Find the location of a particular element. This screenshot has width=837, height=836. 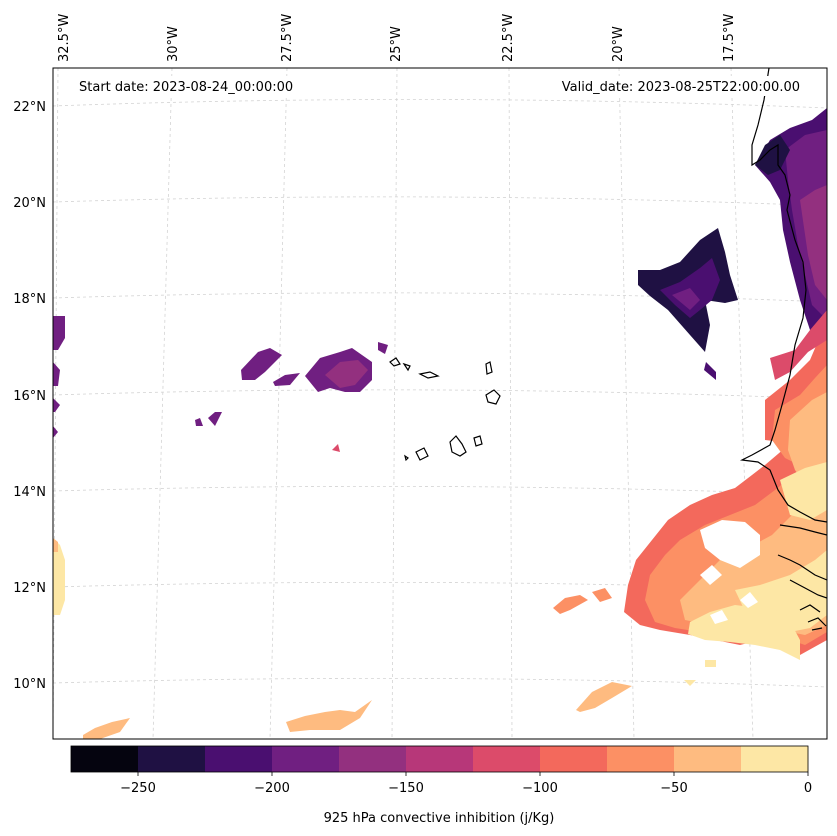

lon-label: 27.5°W is located at coordinates (287, 38).